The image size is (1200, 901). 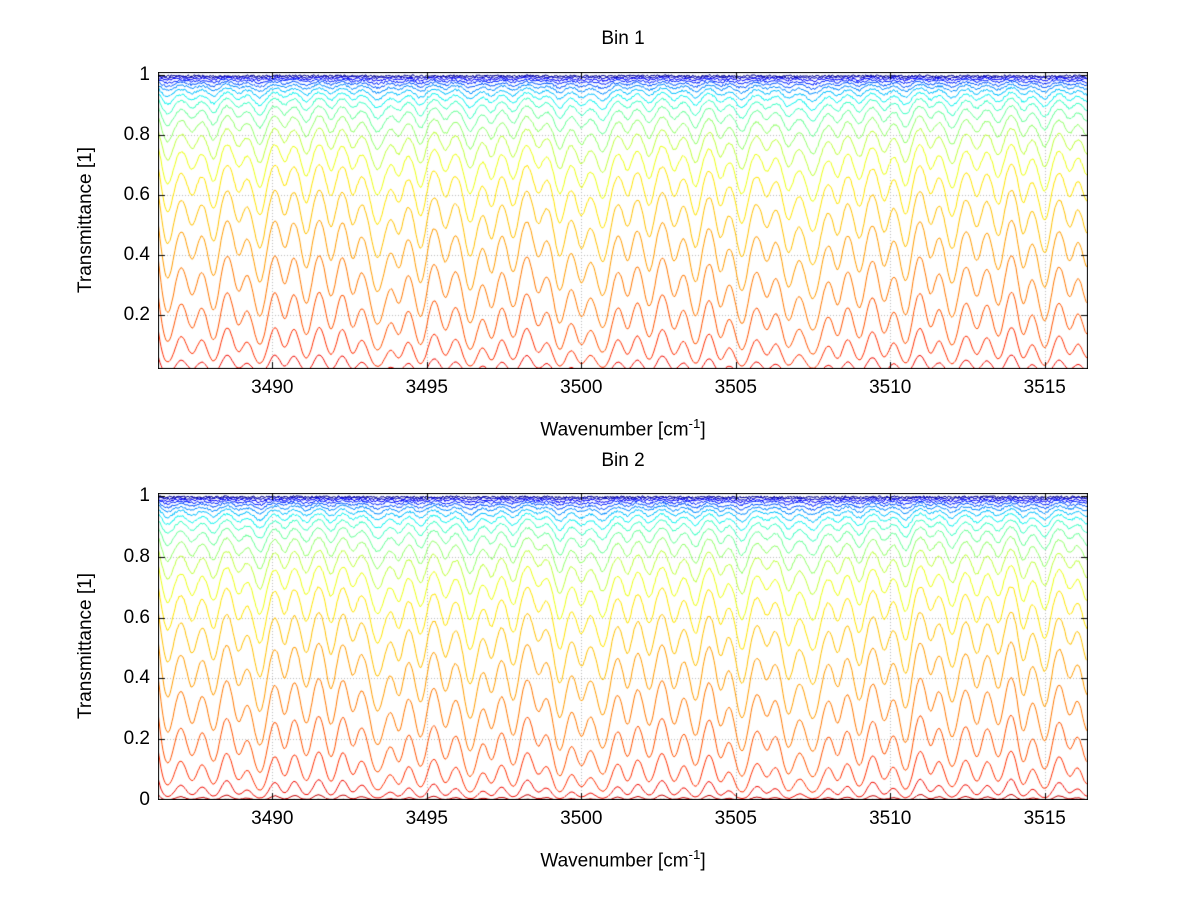 I want to click on y-axis-label-bin1: Transmittance [1], so click(x=85, y=220).